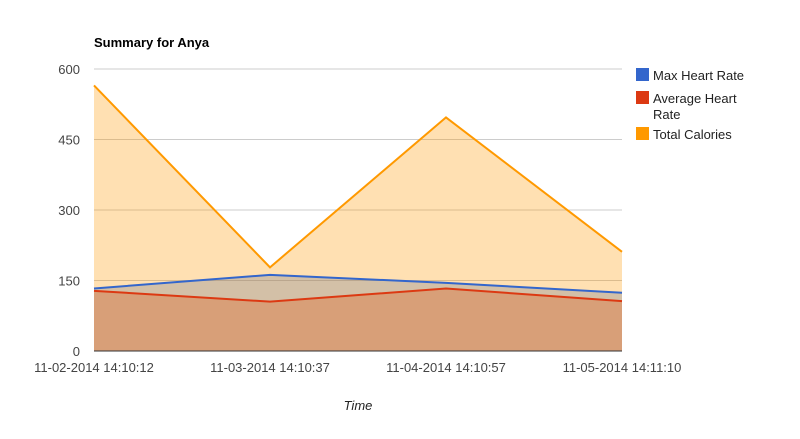 The image size is (800, 439). Describe the element at coordinates (152, 42) in the screenshot. I see `chart-title: Summary for Anya` at that location.